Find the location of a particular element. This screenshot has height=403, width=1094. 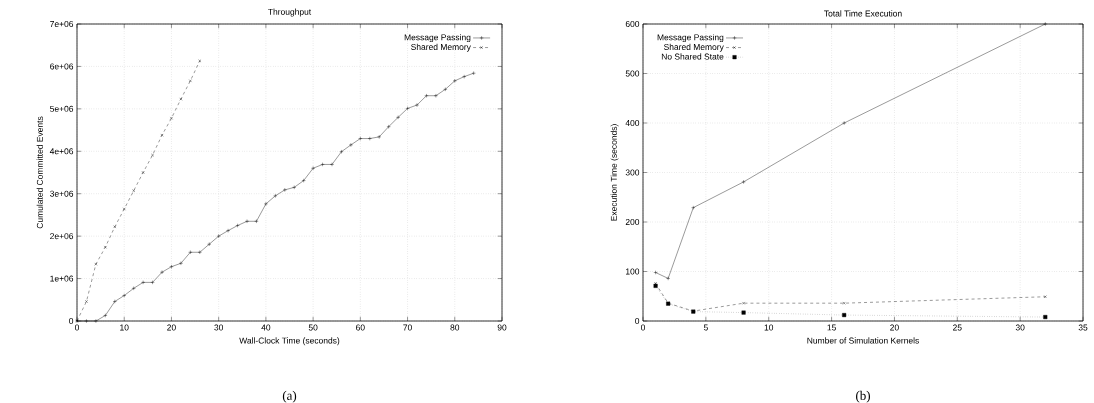

legend-label: No Shared State is located at coordinates (692, 56).